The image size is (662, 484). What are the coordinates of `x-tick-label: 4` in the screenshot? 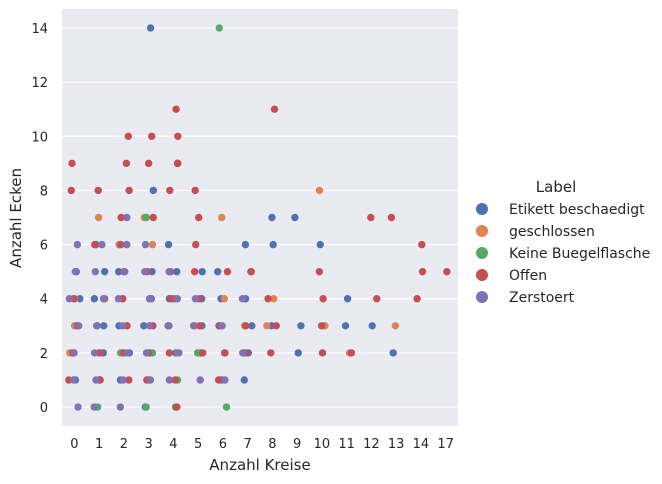 It's located at (173, 444).